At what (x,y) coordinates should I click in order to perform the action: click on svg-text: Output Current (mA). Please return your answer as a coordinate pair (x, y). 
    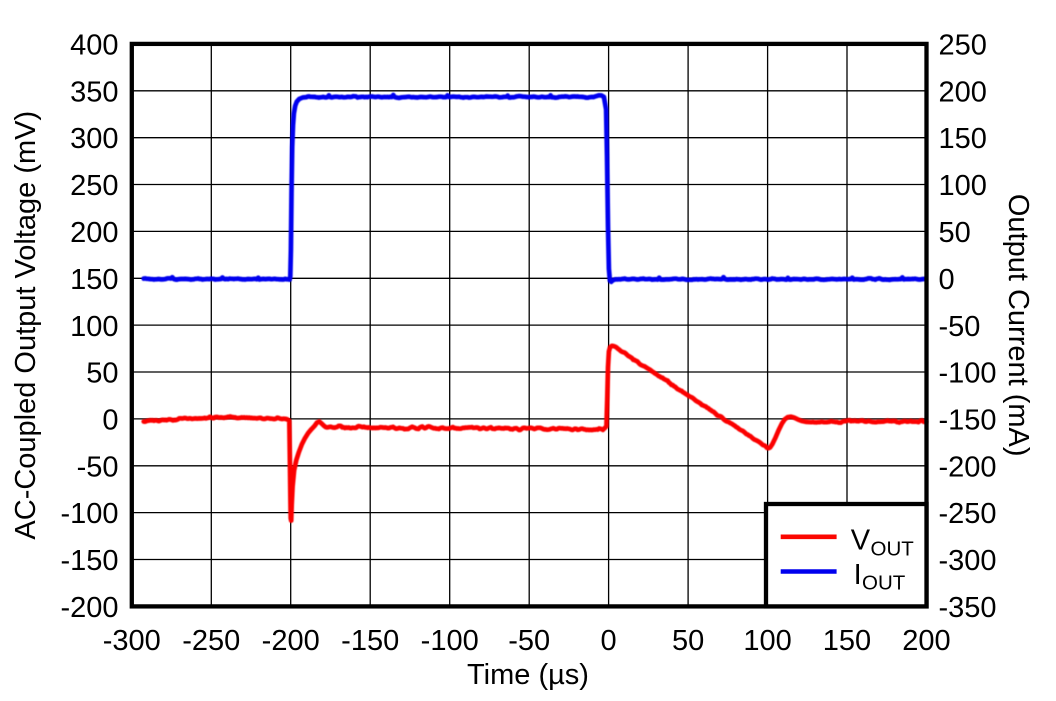
    Looking at the image, I should click on (1018, 325).